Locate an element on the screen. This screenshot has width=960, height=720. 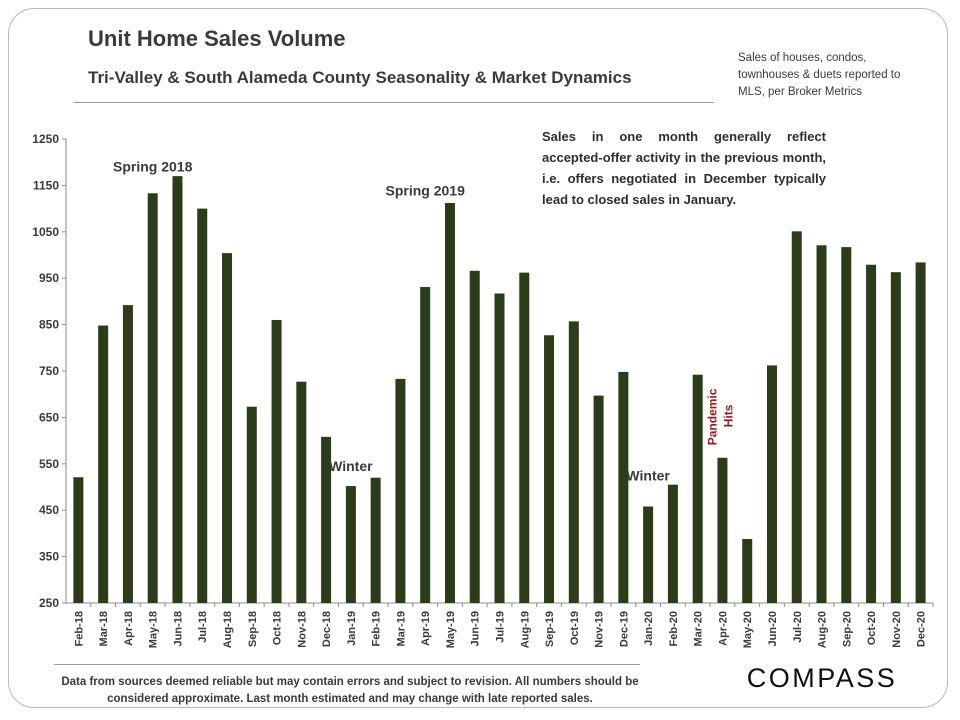
x-tick-label: Dec-18 is located at coordinates (327, 629).